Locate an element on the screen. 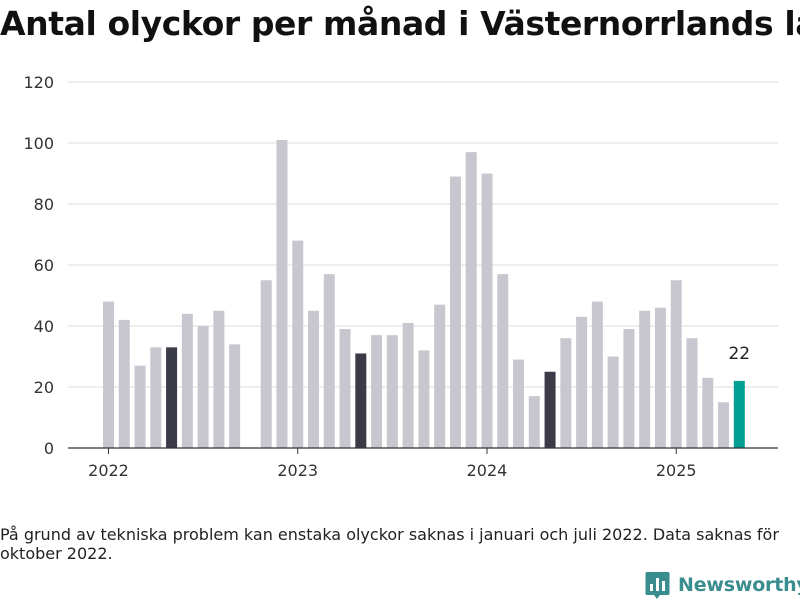 The width and height of the screenshot is (800, 601). x-tick-label: 2025 is located at coordinates (676, 470).